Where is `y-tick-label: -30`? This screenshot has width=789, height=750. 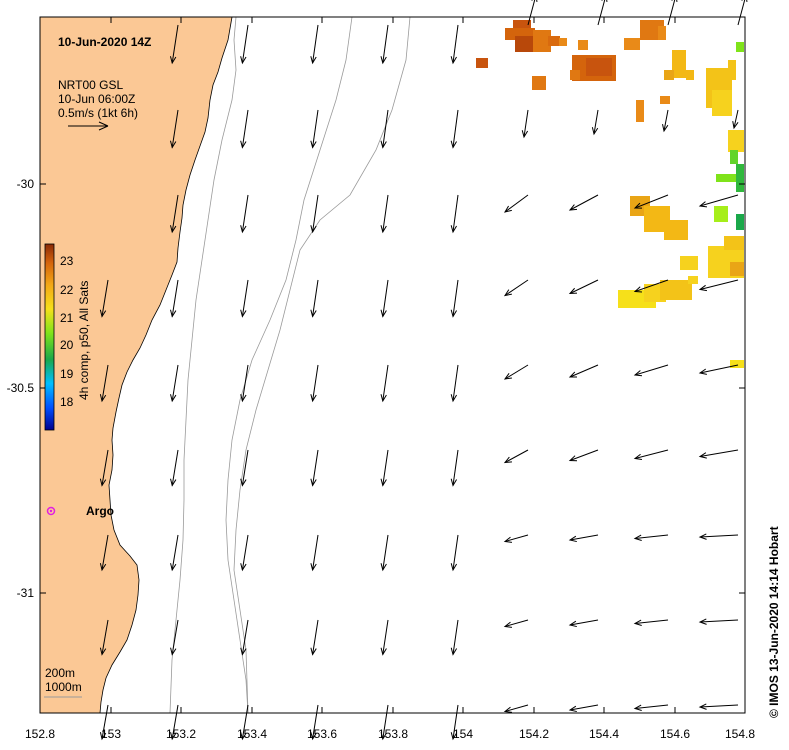
y-tick-label: -30 is located at coordinates (26, 184).